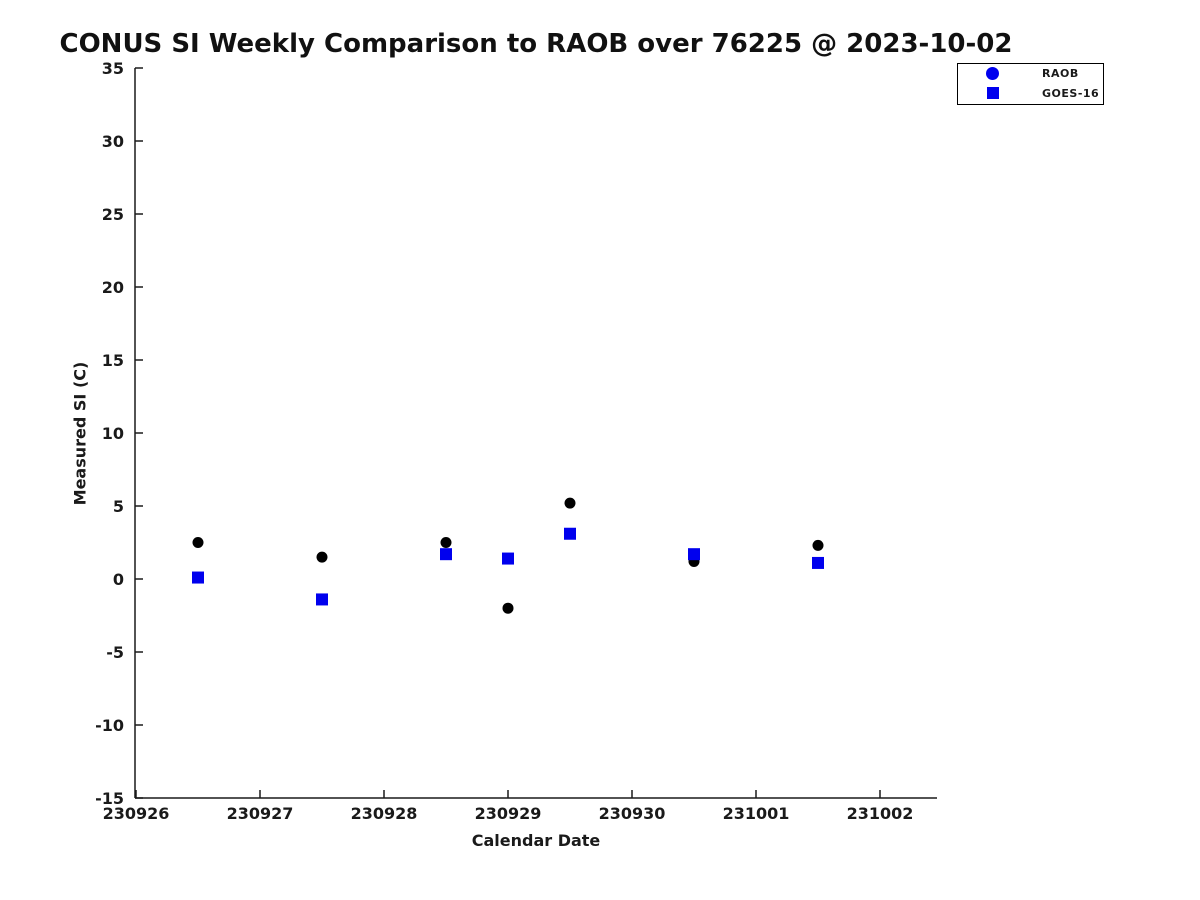 This screenshot has width=1200, height=900. Describe the element at coordinates (113, 68) in the screenshot. I see `y-tick-label: 35` at that location.